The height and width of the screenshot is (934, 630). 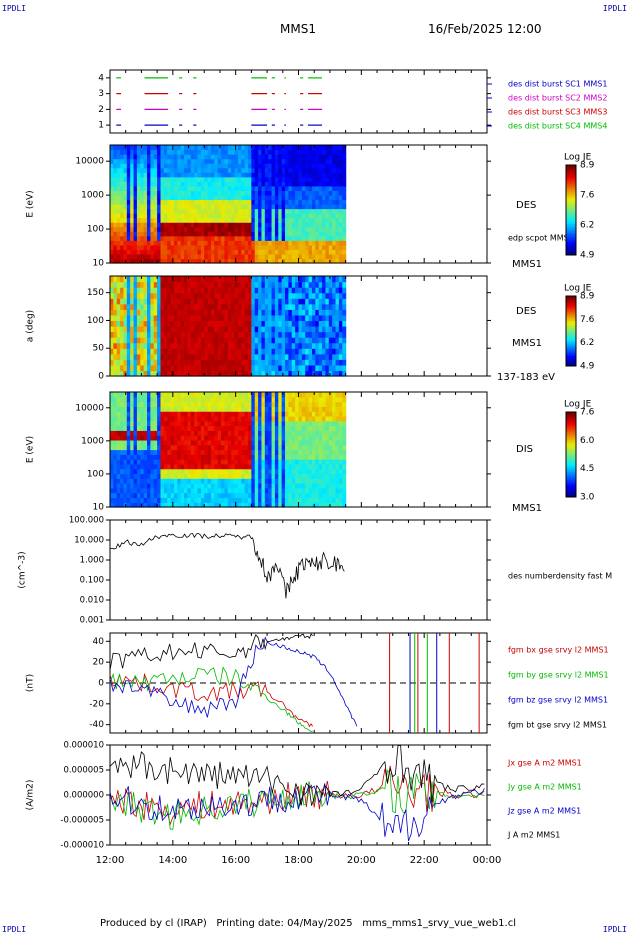 I want to click on des-pitch-colorbar-tick-label: 6.2, so click(x=587, y=343).